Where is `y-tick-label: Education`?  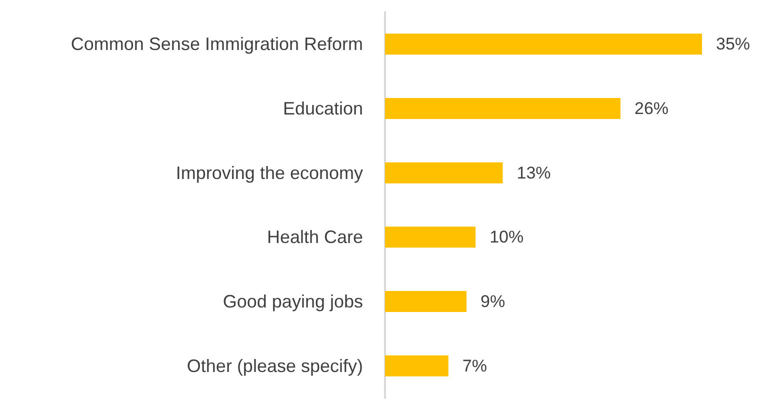 y-tick-label: Education is located at coordinates (322, 108).